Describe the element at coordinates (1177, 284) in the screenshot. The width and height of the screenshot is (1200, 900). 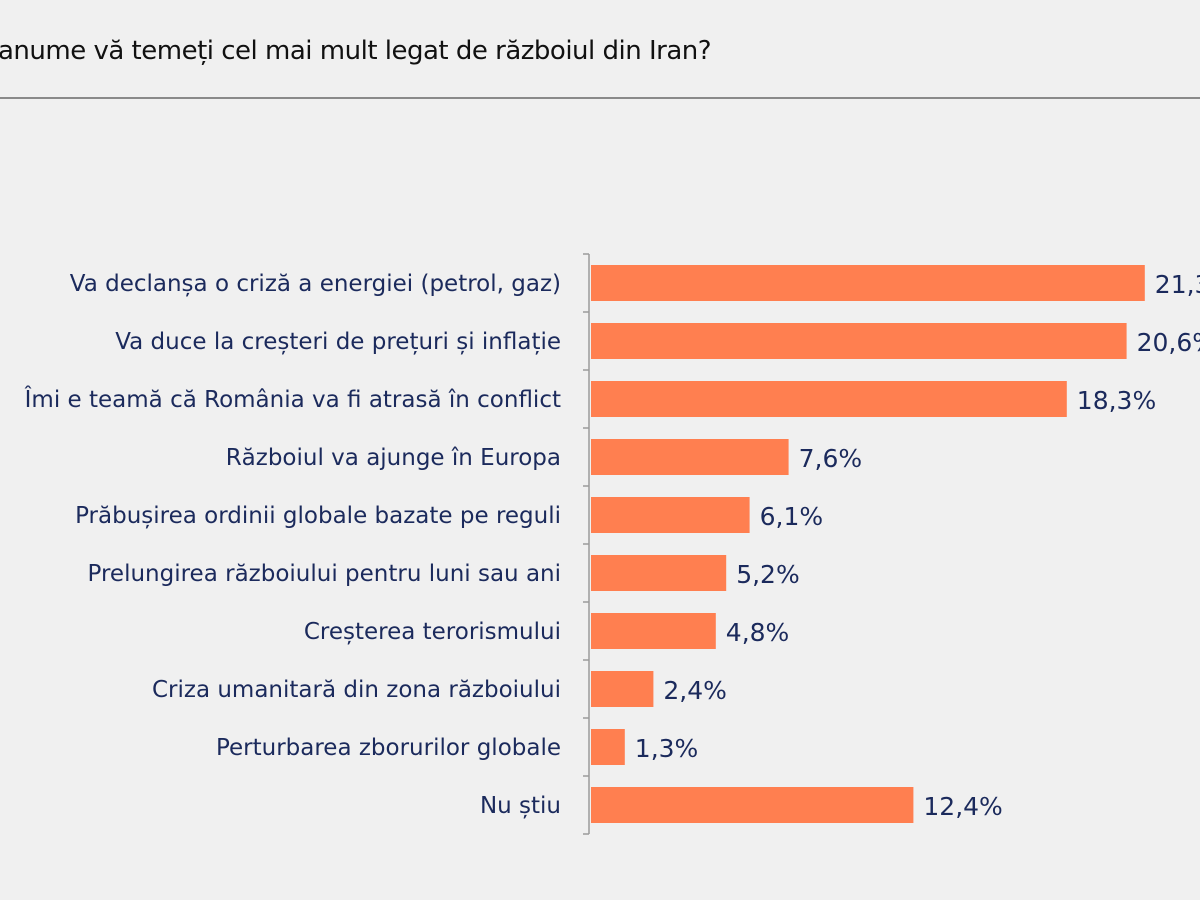
I see `data-label: 21,3%` at that location.